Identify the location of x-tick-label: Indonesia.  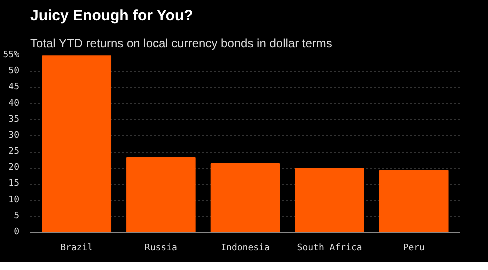
(245, 249).